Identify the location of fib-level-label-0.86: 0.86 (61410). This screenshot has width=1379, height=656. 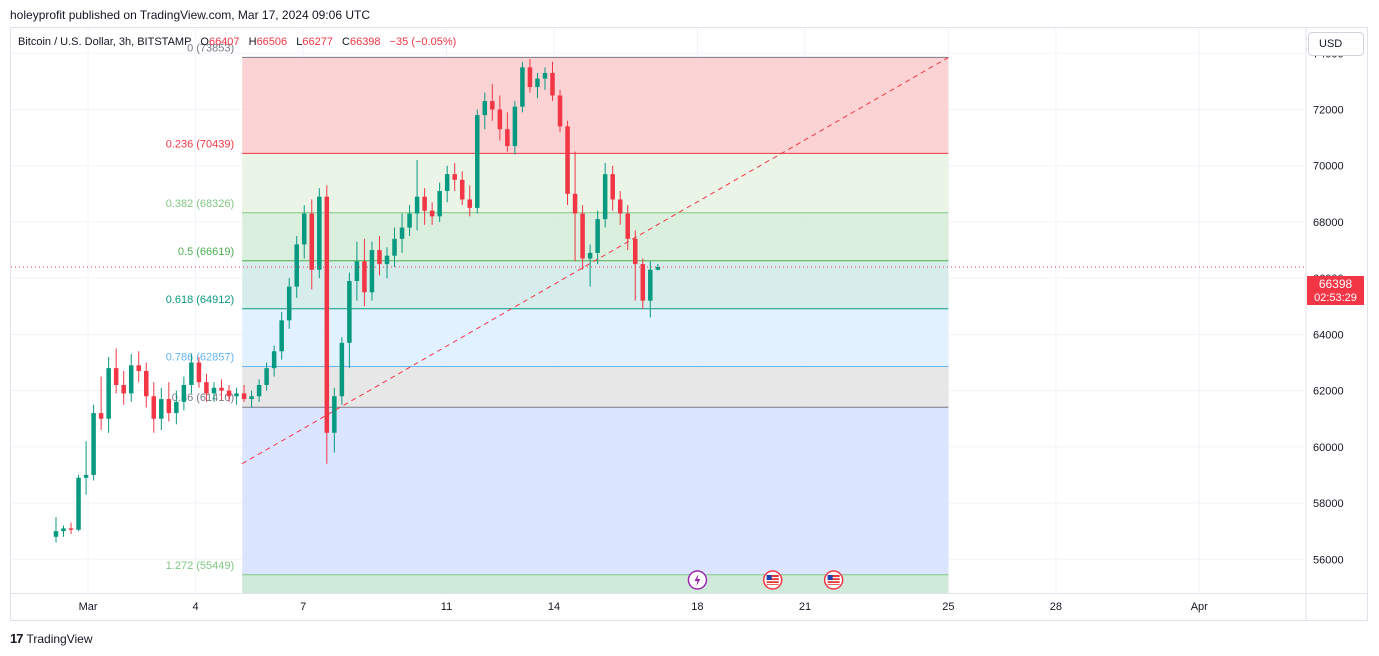
(203, 398).